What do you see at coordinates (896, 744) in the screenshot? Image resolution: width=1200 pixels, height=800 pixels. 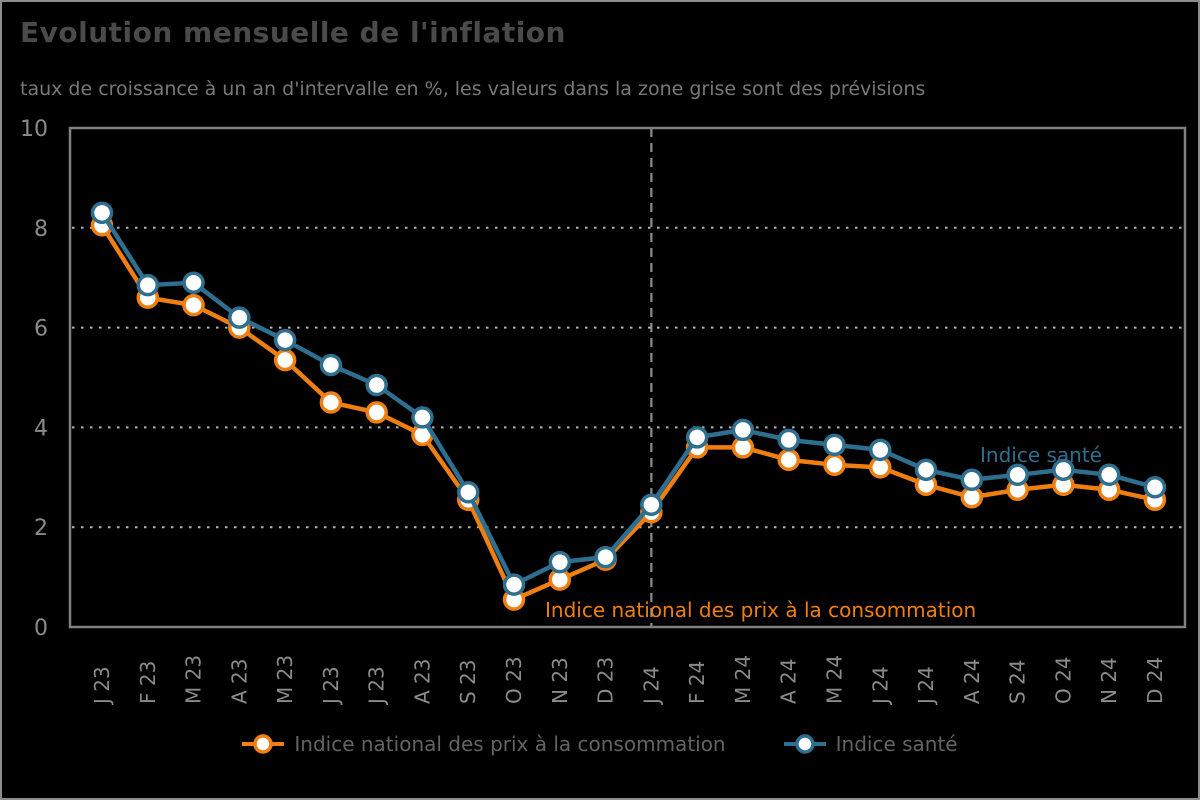 I see `legend-label: Indice santé` at bounding box center [896, 744].